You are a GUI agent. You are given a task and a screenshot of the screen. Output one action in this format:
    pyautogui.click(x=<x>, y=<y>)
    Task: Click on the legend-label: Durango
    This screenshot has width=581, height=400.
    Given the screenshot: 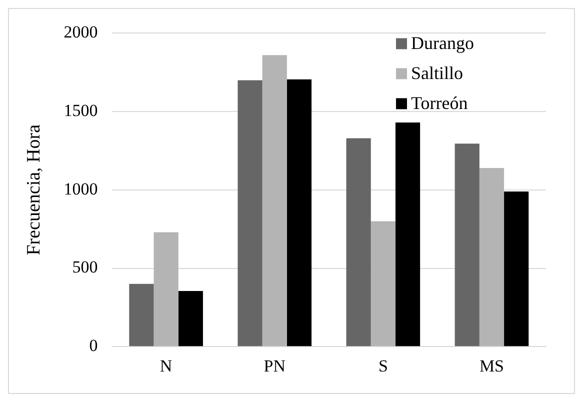 What is the action you would take?
    pyautogui.click(x=442, y=42)
    